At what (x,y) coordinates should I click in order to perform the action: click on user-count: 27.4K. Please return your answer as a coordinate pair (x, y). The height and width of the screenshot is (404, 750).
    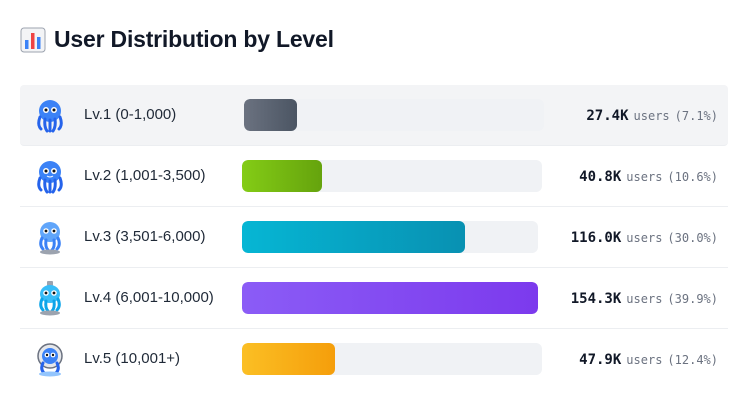
    Looking at the image, I should click on (607, 116).